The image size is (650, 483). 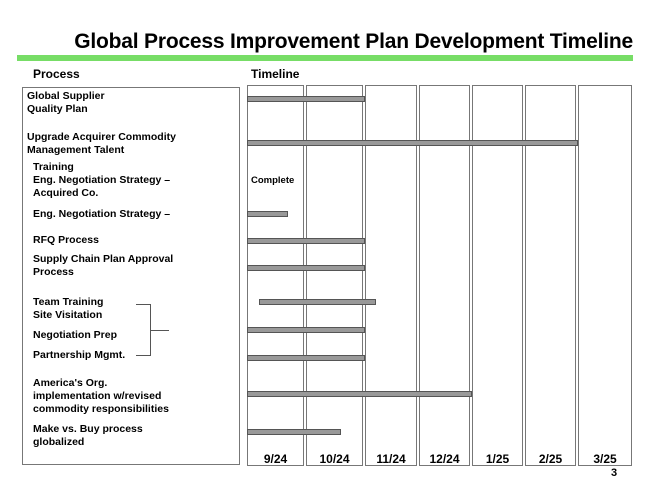 What do you see at coordinates (550, 459) in the screenshot?
I see `month-label: 2/25` at bounding box center [550, 459].